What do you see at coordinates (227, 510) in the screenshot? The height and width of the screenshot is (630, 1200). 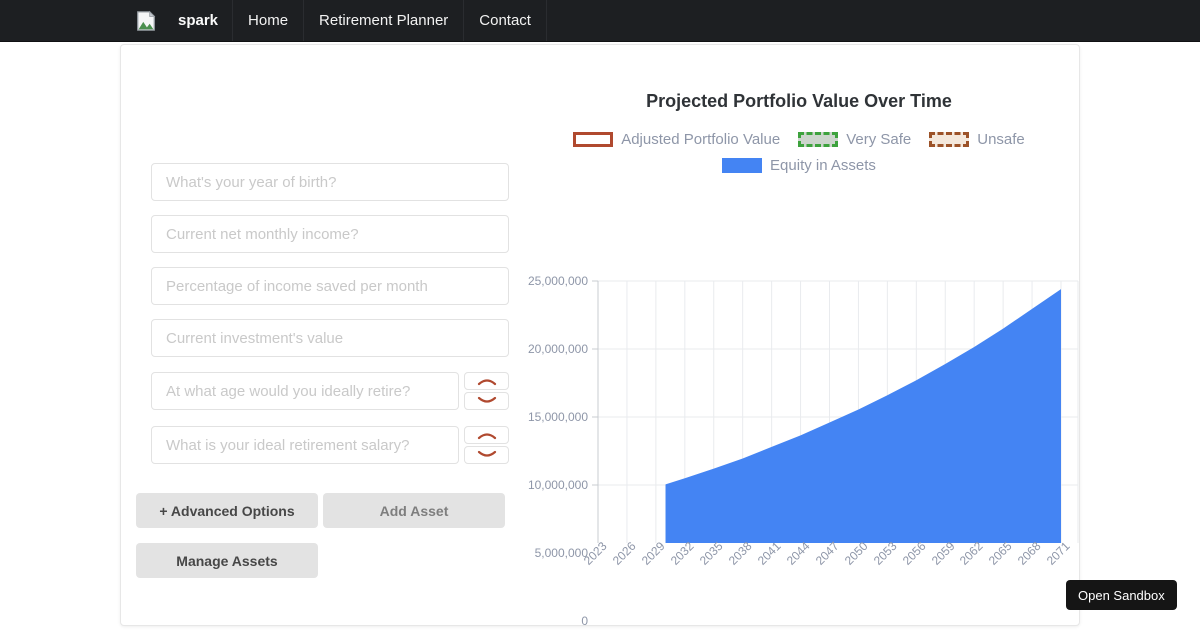 I see `advanced-options-button: + Advanced Options` at bounding box center [227, 510].